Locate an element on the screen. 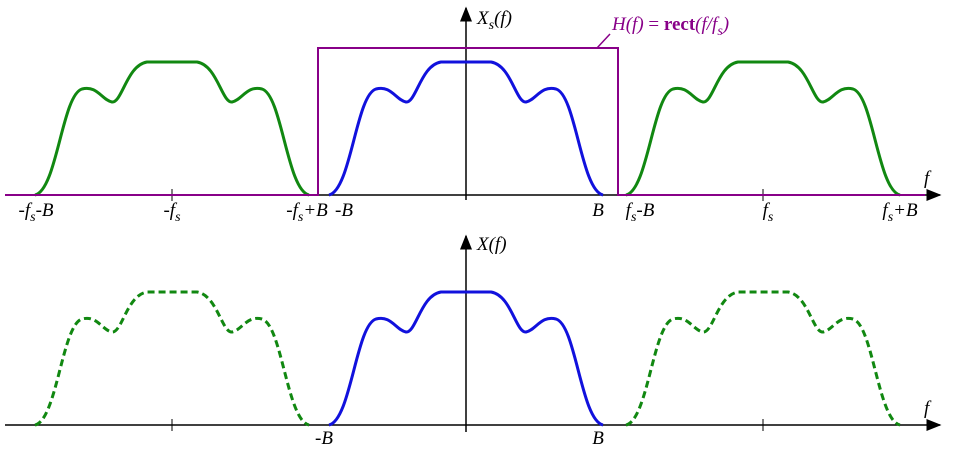 The height and width of the screenshot is (458, 960). tick-label: -fs is located at coordinates (172, 212).